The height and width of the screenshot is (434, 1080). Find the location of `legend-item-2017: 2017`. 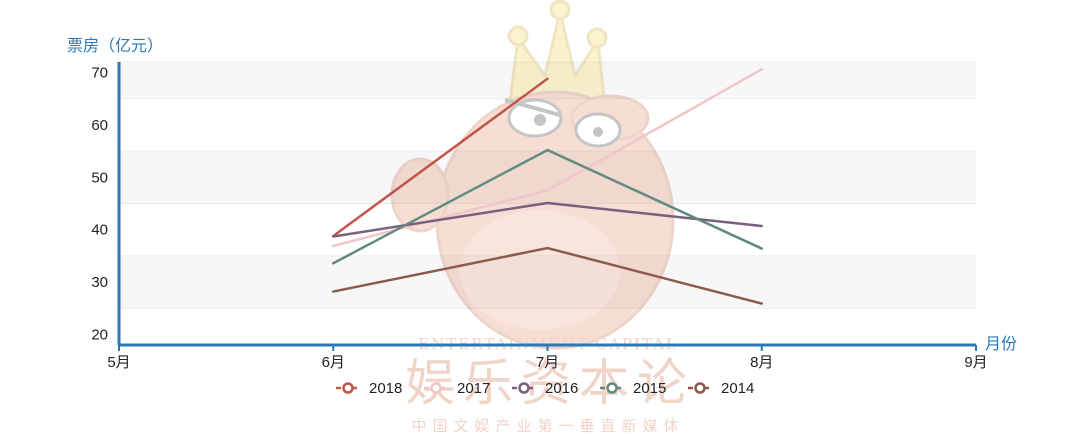

legend-item-2017: 2017 is located at coordinates (457, 388).